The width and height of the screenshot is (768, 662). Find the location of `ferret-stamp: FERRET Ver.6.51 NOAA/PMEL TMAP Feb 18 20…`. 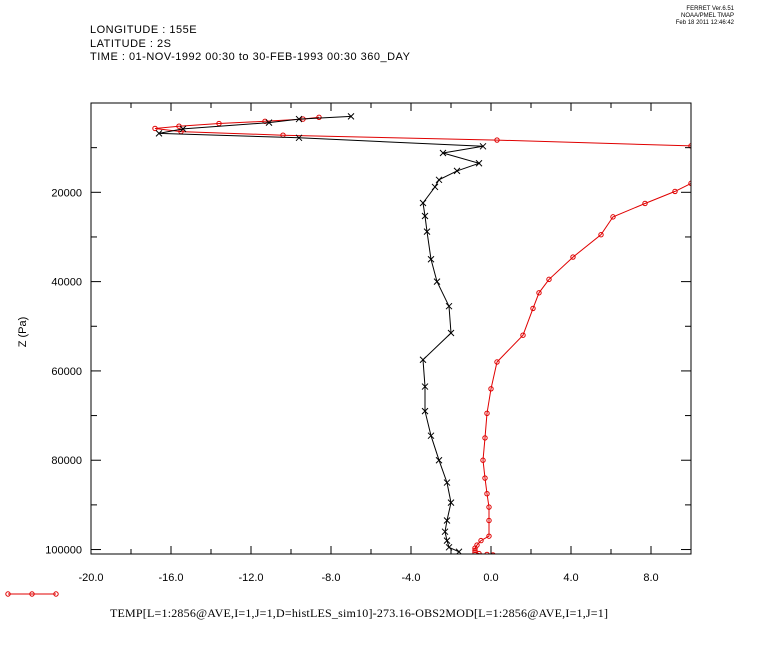

ferret-stamp: FERRET Ver.6.51 NOAA/PMEL TMAP Feb 18 20… is located at coordinates (674, 16).